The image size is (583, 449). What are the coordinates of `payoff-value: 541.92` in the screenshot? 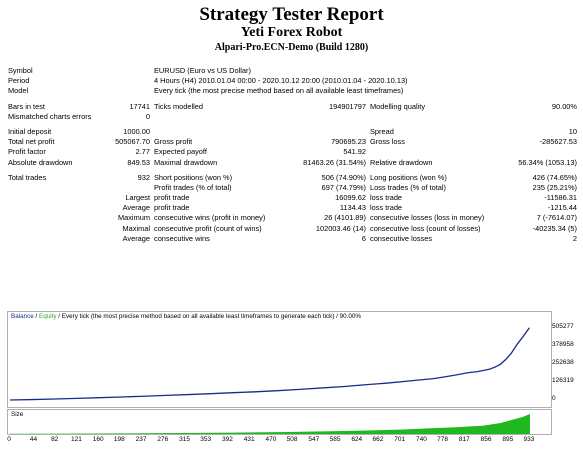 It's located at (354, 152).